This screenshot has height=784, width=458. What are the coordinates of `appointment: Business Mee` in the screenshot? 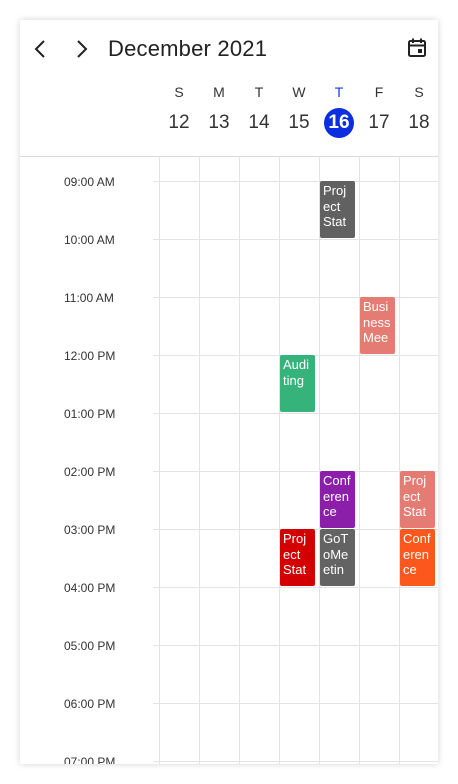 It's located at (377, 325).